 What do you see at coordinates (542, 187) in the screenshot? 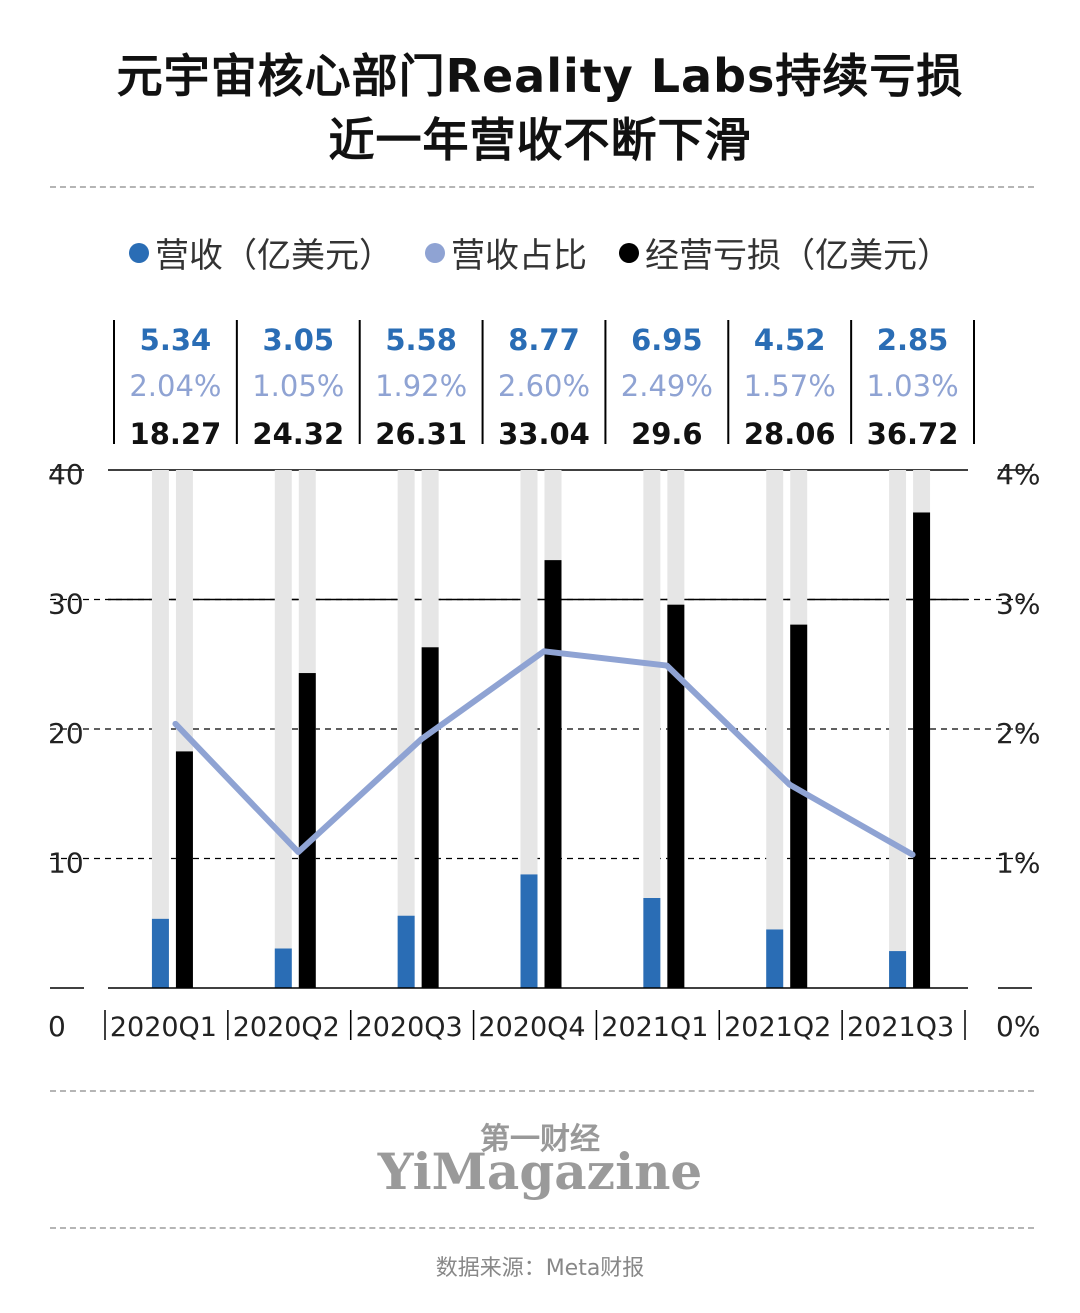
I see `top-divider` at bounding box center [542, 187].